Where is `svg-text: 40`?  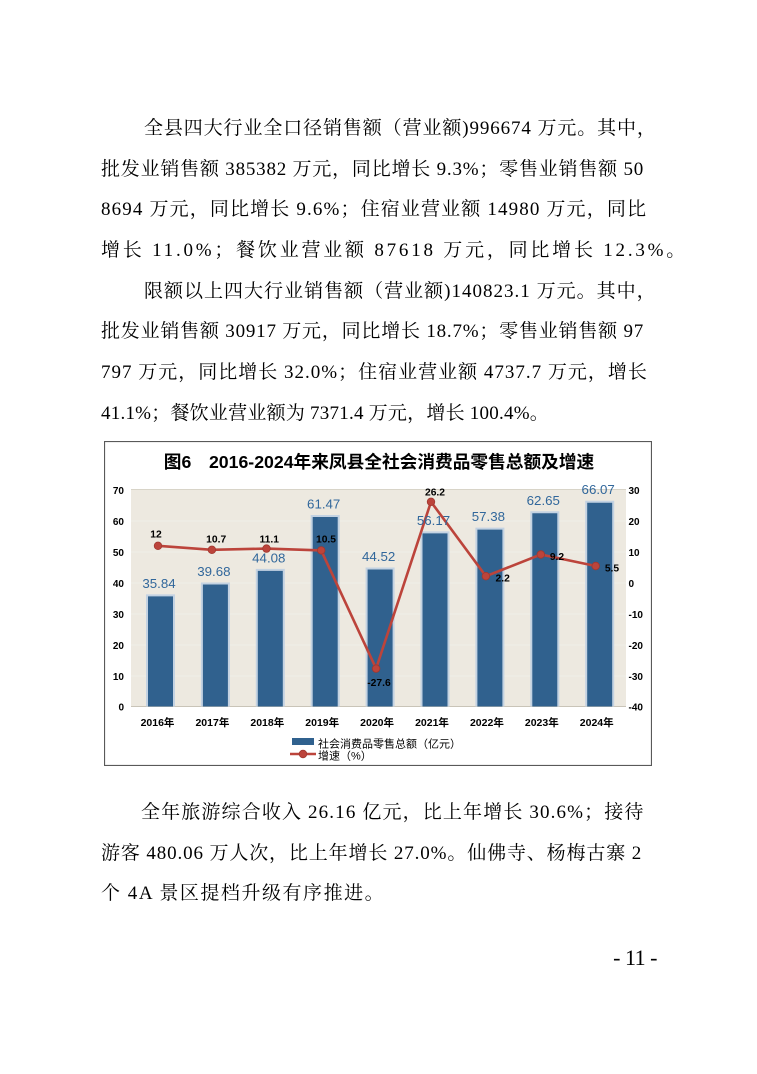
svg-text: 40 is located at coordinates (119, 584).